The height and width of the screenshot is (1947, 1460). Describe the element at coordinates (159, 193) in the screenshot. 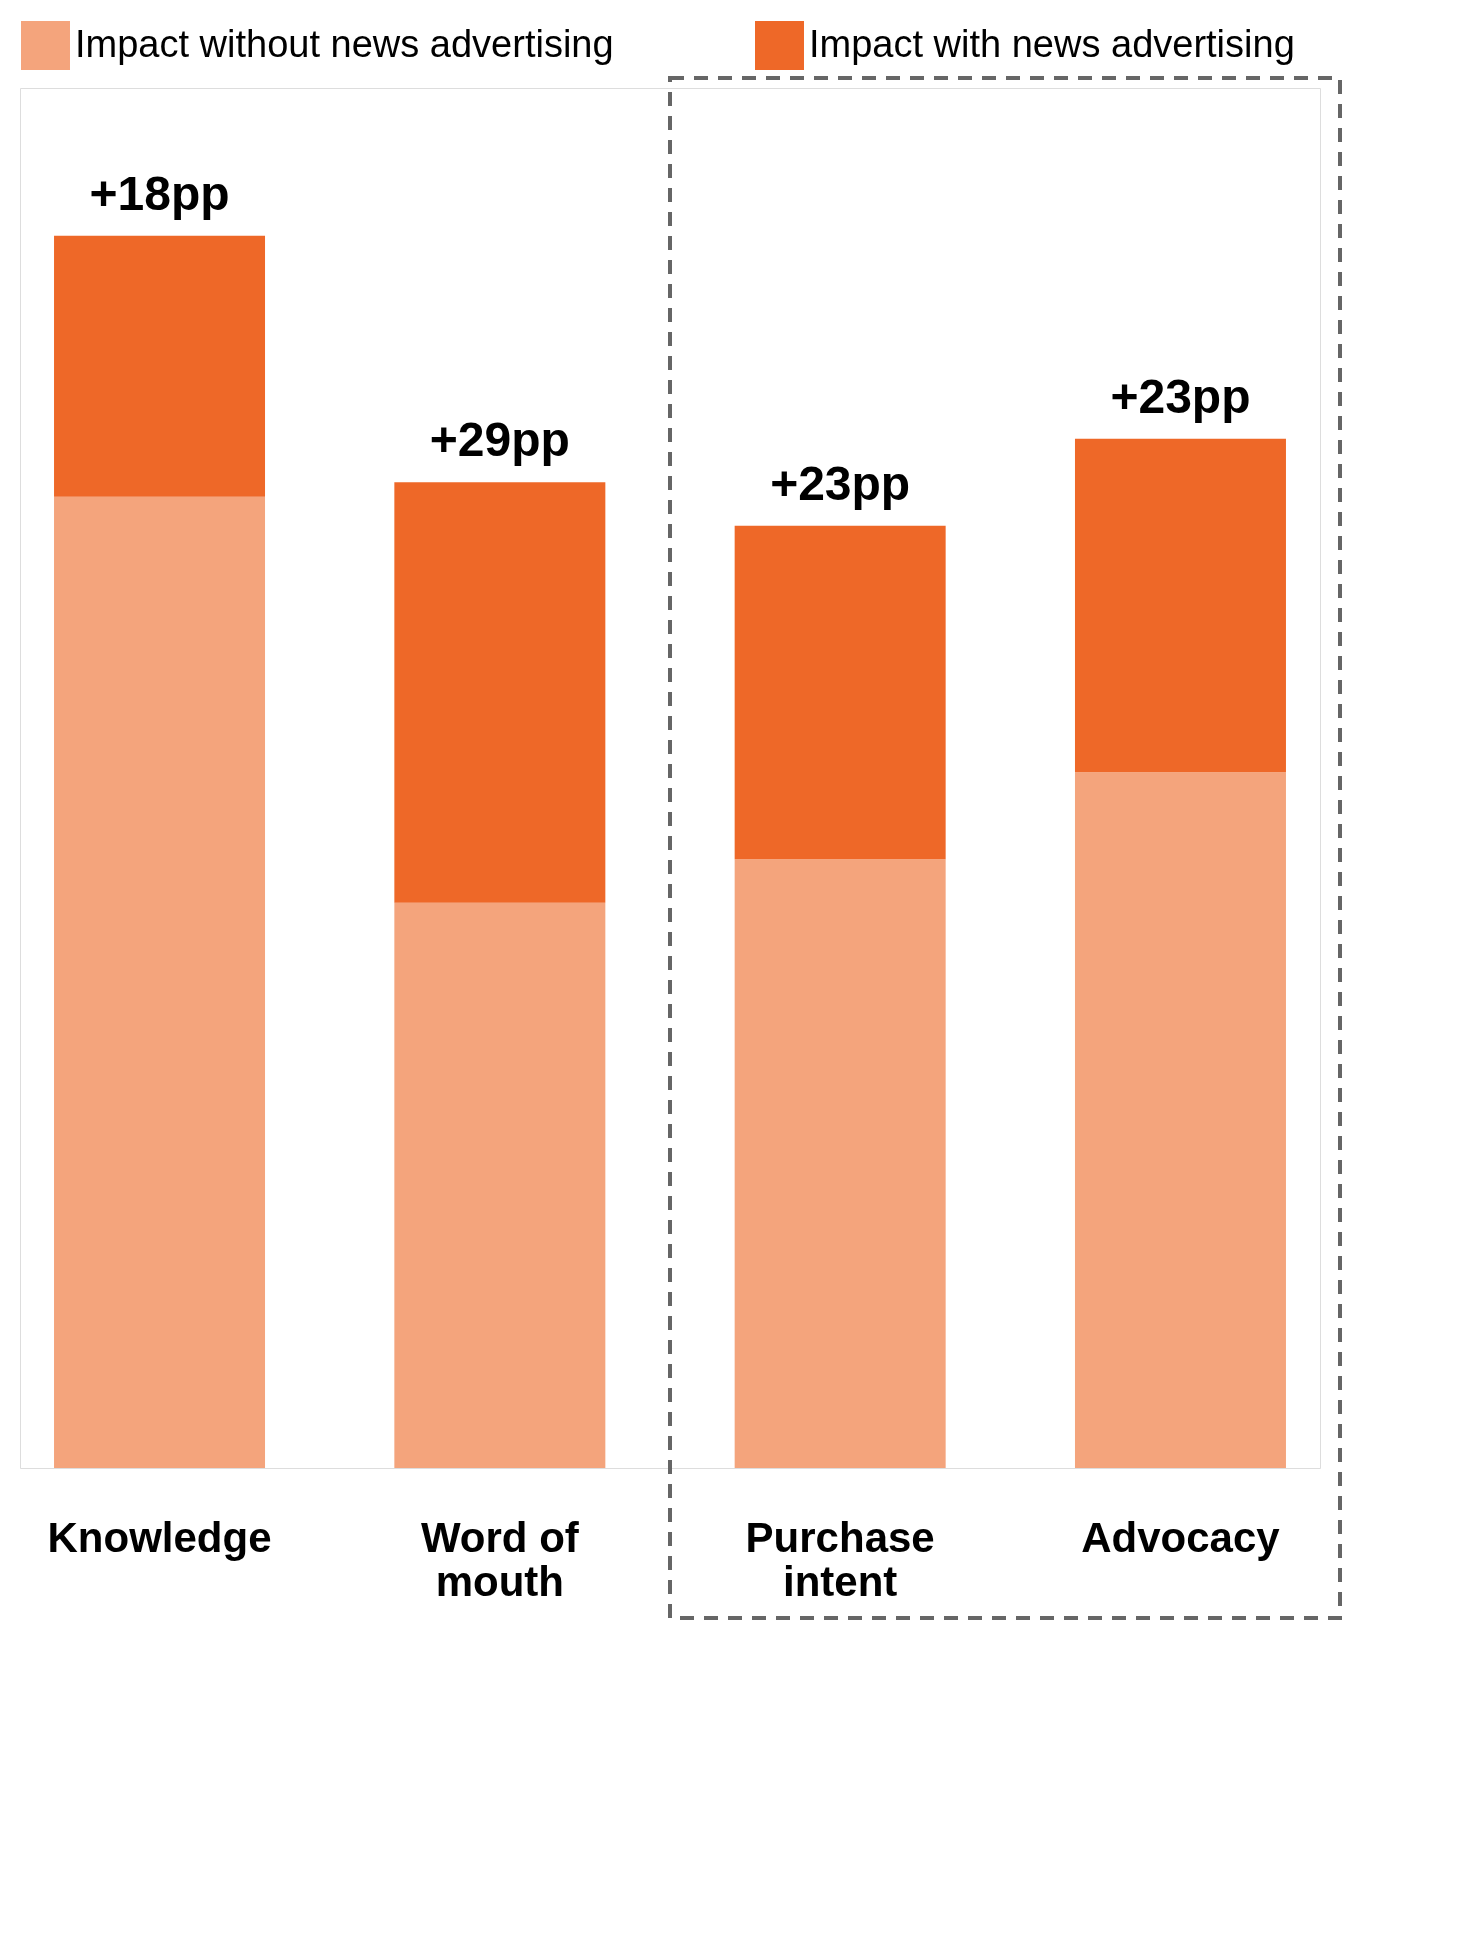

I see `data-label: +18pp` at that location.